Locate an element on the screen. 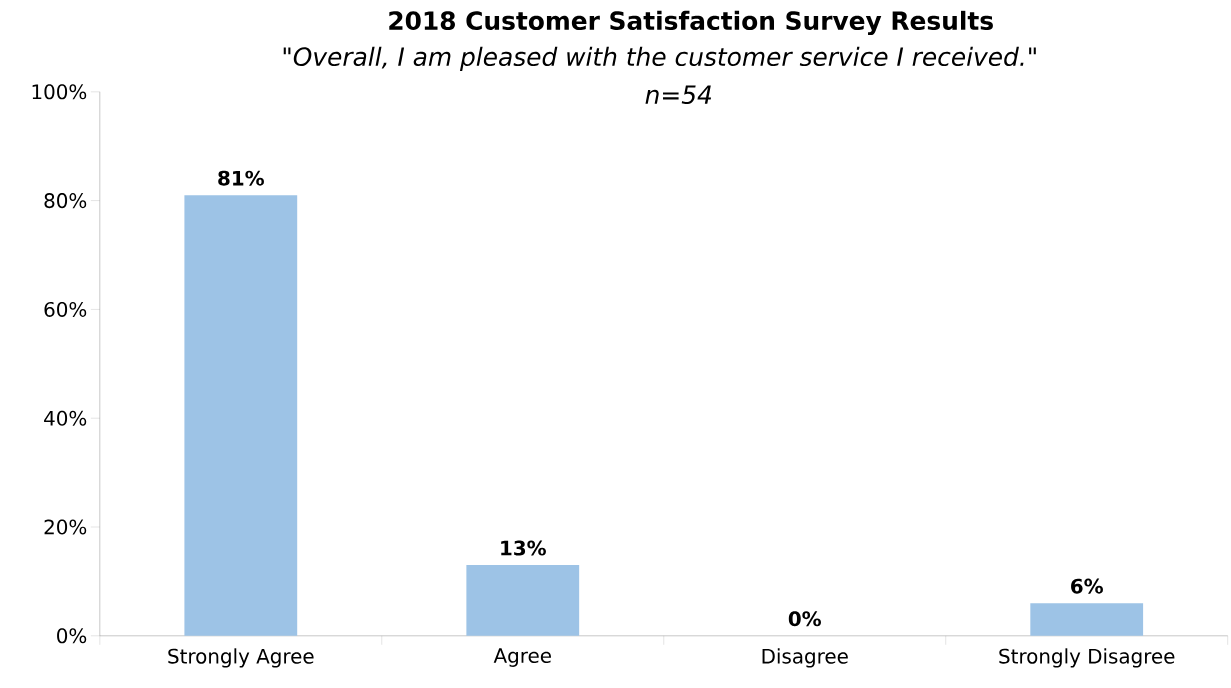 The height and width of the screenshot is (688, 1231). y-tick-label: 100% is located at coordinates (59, 92).